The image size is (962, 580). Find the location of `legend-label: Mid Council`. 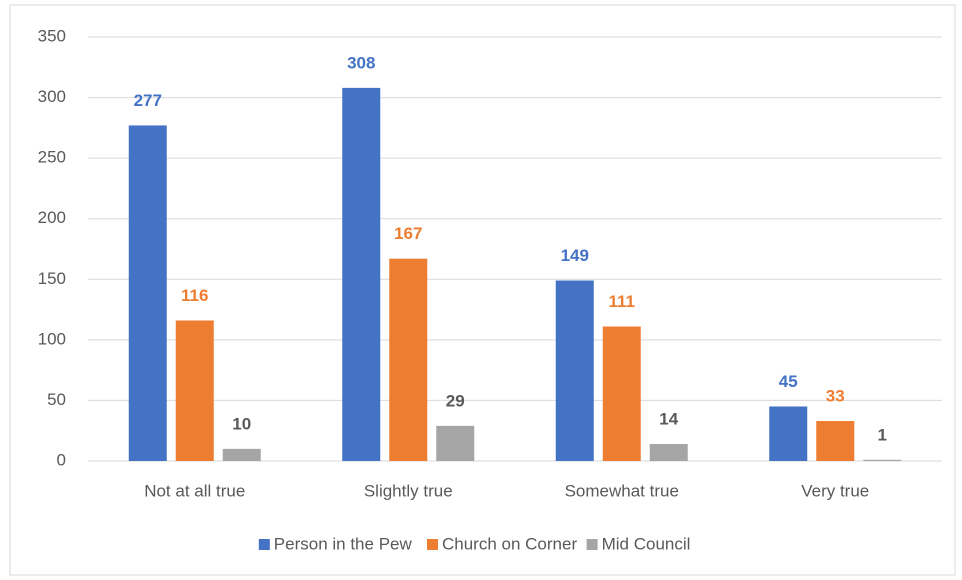

legend-label: Mid Council is located at coordinates (646, 543).